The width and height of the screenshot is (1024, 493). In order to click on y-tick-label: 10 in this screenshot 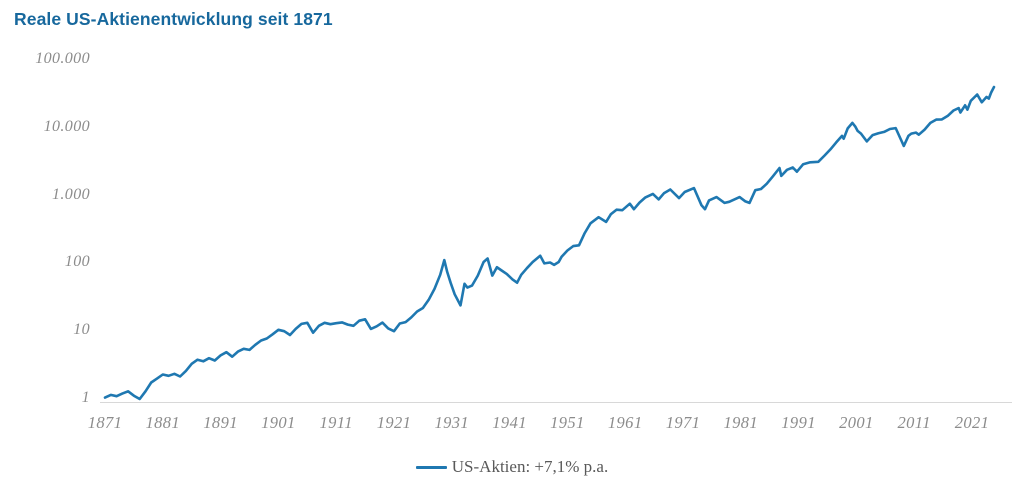, I will do `click(81, 330)`.